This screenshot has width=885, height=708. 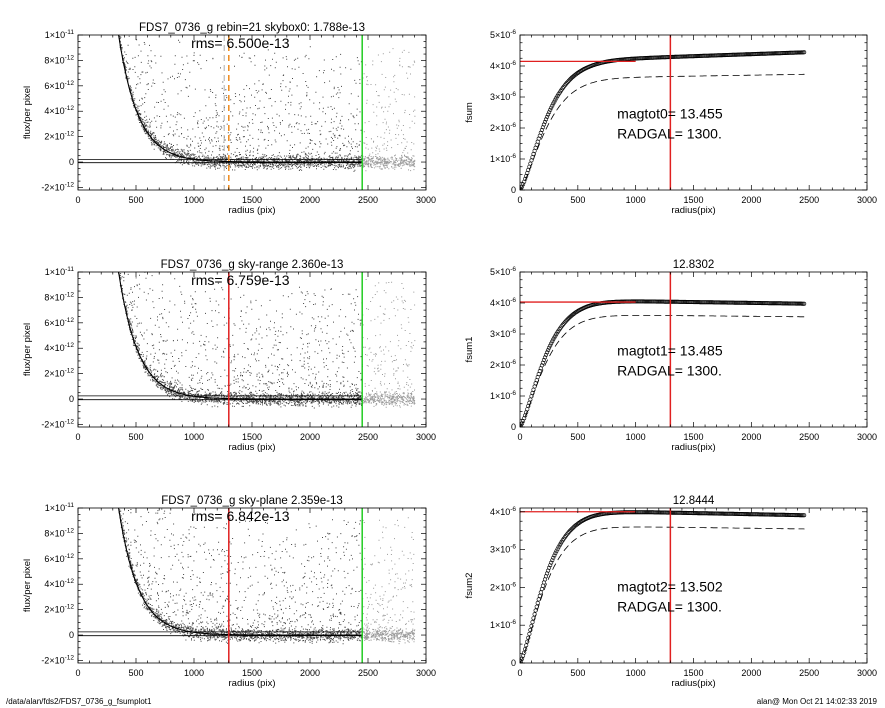 I want to click on y-tick-label: 8×10⁻¹², so click(x=59, y=296).